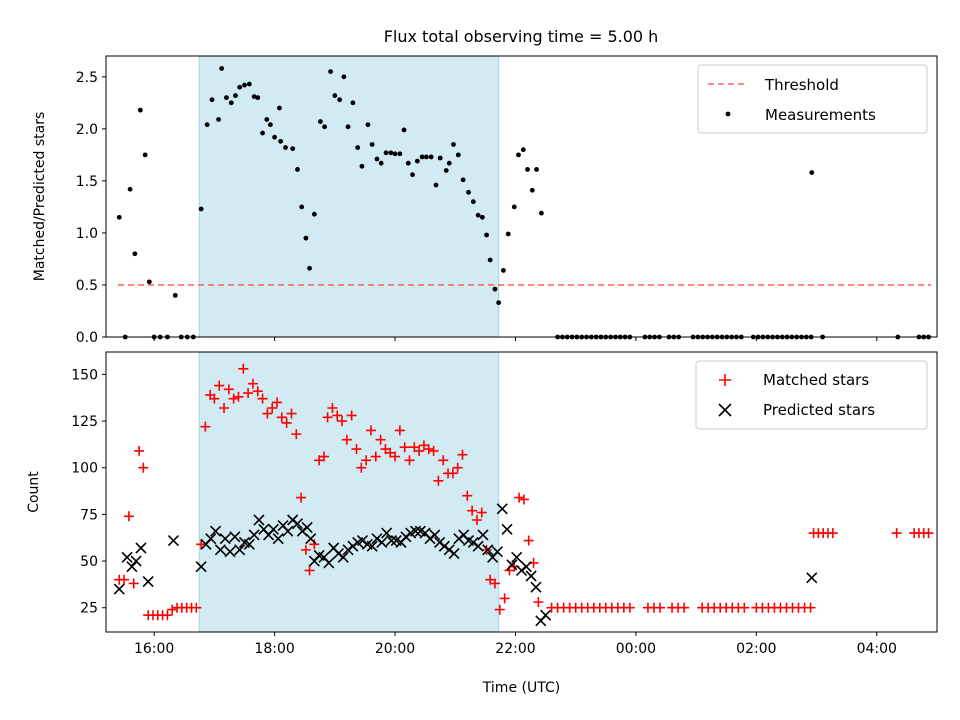 The width and height of the screenshot is (960, 720). I want to click on y-tick-label: 2.0, so click(87, 130).